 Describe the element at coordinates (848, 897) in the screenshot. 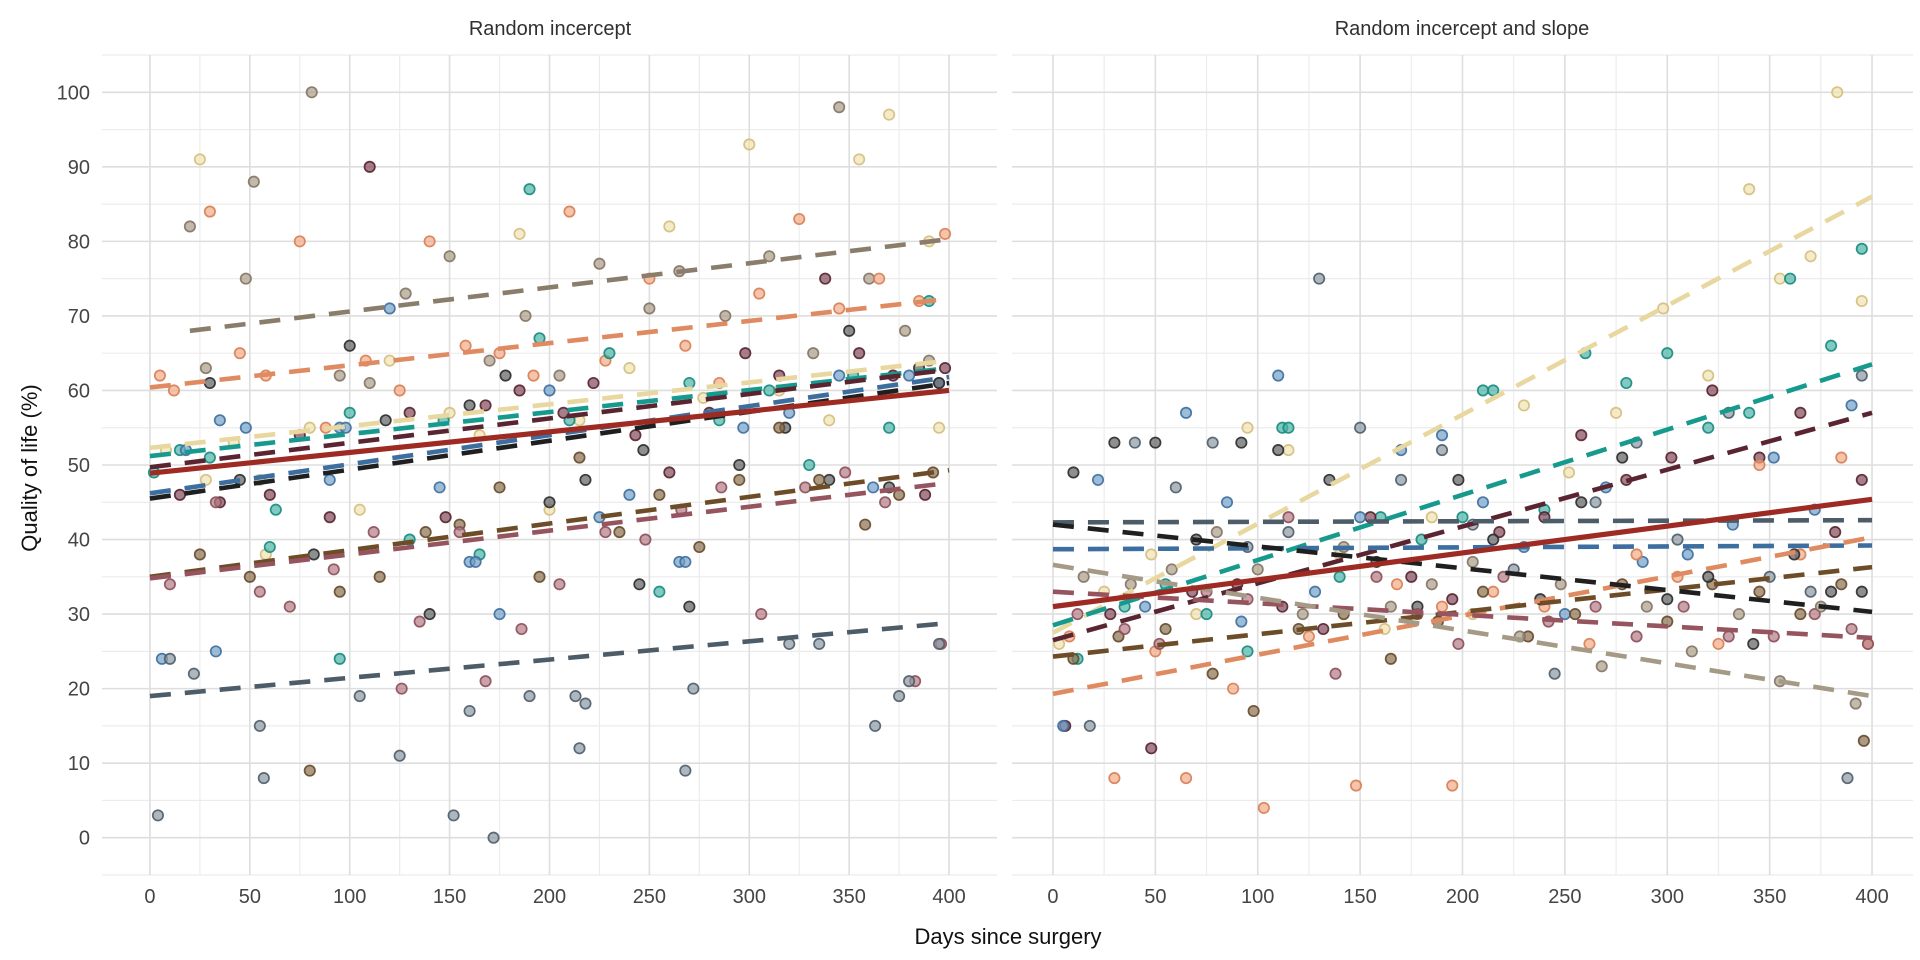

I see `x-tick-label: 350` at that location.